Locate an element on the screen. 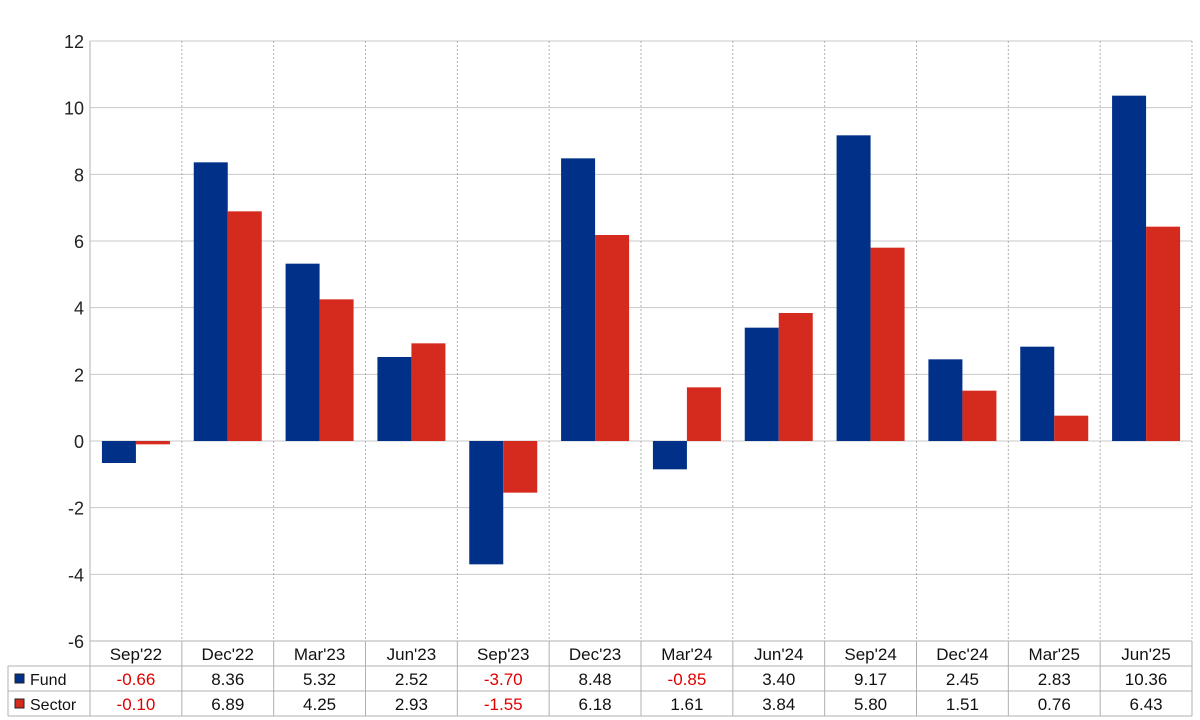 This screenshot has width=1200, height=720. table-cell-sector: 3.84 is located at coordinates (778, 704).